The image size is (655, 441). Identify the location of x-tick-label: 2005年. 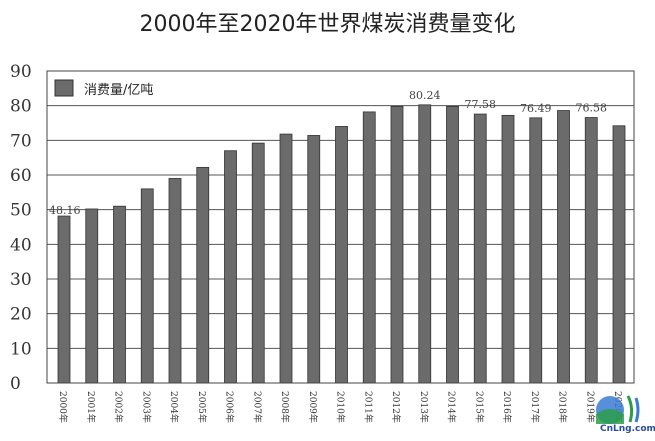
(202, 407).